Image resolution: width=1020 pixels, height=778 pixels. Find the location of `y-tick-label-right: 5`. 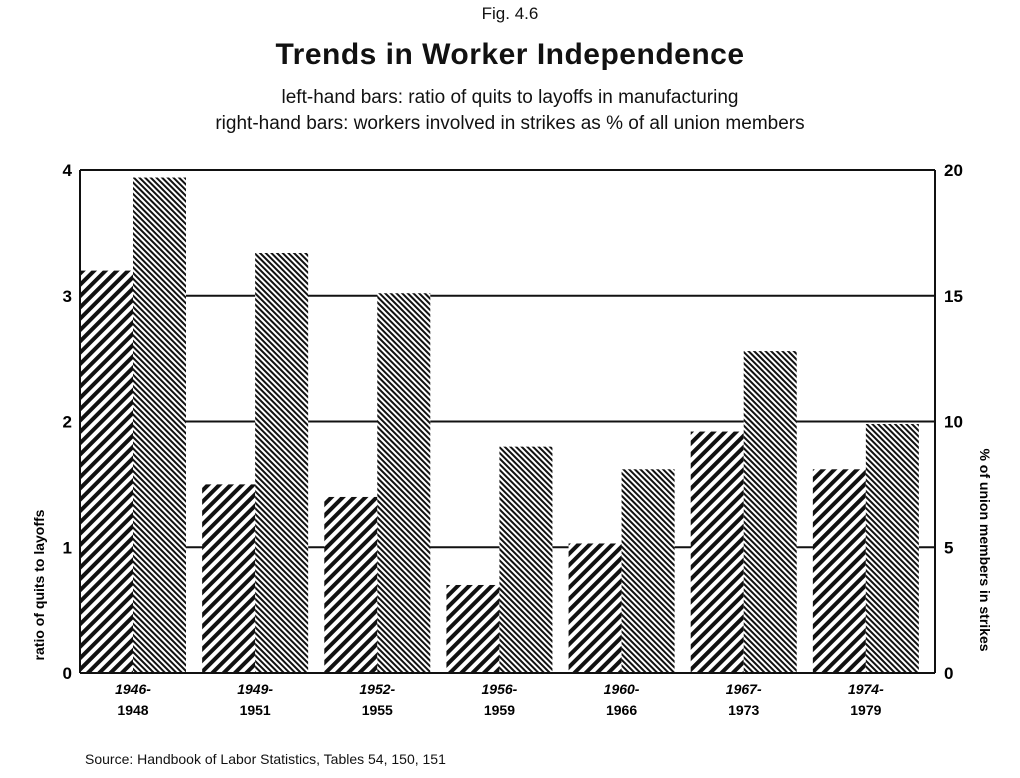

y-tick-label-right: 5 is located at coordinates (948, 547).